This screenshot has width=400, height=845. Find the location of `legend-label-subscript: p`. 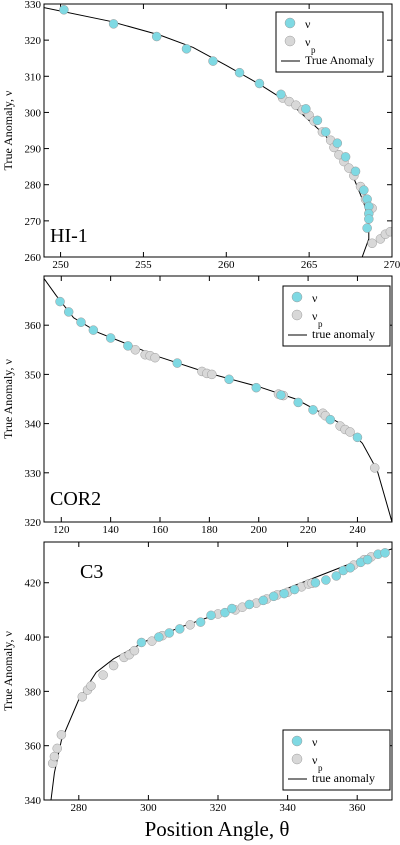

legend-label-subscript: p is located at coordinates (320, 768).